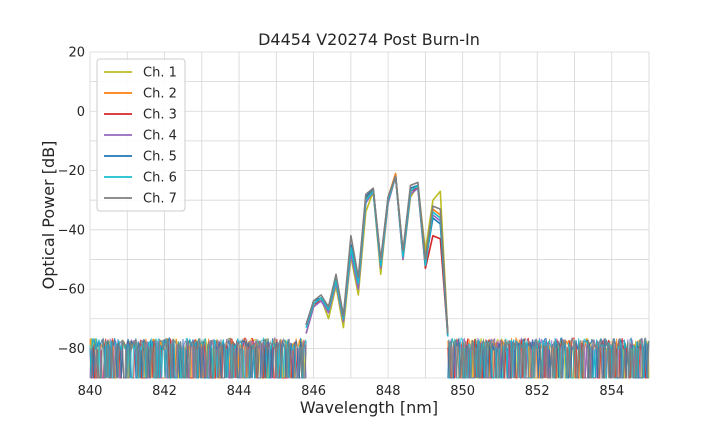 The width and height of the screenshot is (720, 432). What do you see at coordinates (611, 391) in the screenshot?
I see `x-tick-label: 854` at bounding box center [611, 391].